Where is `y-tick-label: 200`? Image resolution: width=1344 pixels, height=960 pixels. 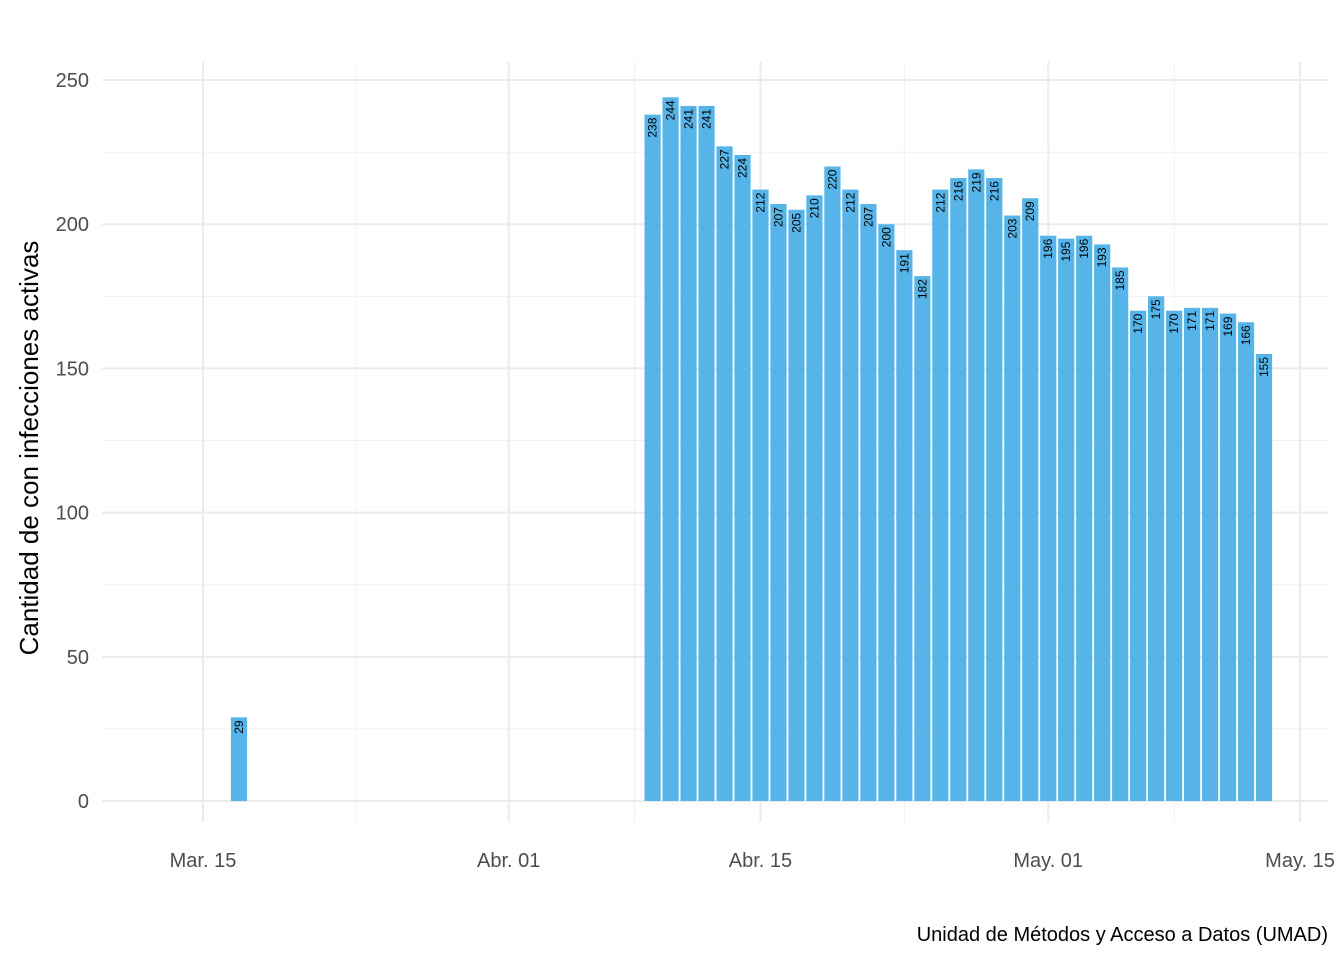 y-tick-label: 200 is located at coordinates (72, 225).